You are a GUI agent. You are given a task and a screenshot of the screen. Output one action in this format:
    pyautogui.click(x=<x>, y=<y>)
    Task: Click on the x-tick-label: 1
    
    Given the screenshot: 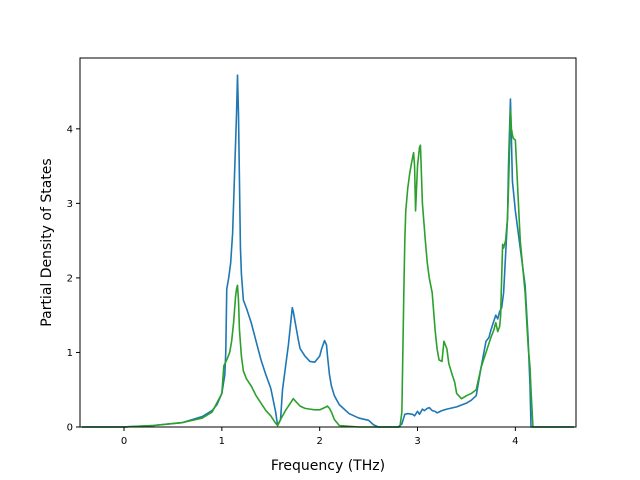 What is the action you would take?
    pyautogui.click(x=222, y=441)
    